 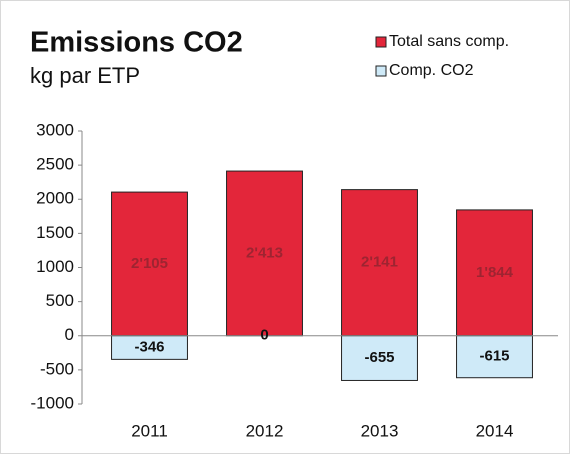 I want to click on x-tick-label: 2014, so click(x=495, y=430).